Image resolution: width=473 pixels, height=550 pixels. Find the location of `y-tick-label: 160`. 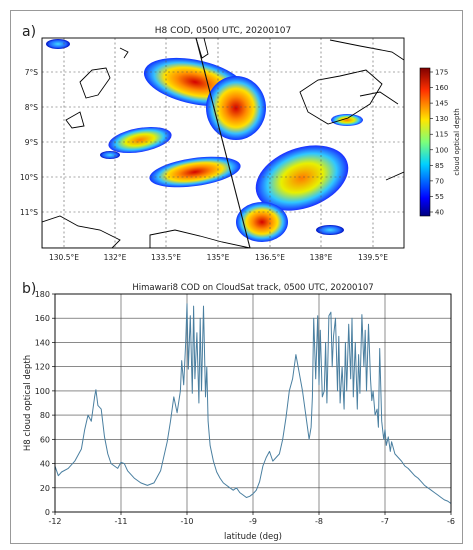

y-tick-label: 160 is located at coordinates (42, 318).